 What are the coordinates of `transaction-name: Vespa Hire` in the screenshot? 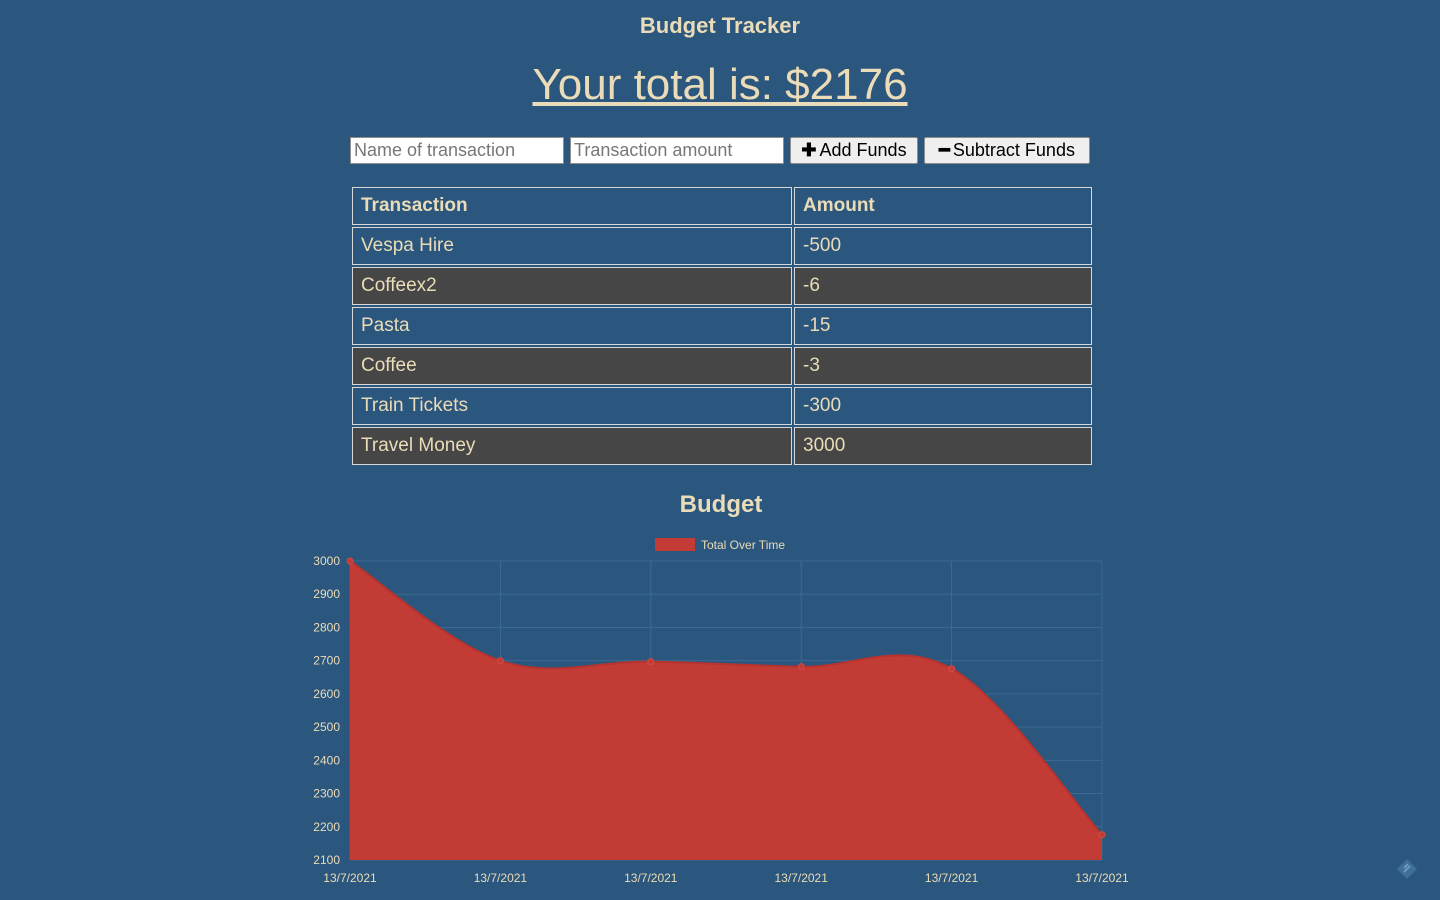 It's located at (572, 246).